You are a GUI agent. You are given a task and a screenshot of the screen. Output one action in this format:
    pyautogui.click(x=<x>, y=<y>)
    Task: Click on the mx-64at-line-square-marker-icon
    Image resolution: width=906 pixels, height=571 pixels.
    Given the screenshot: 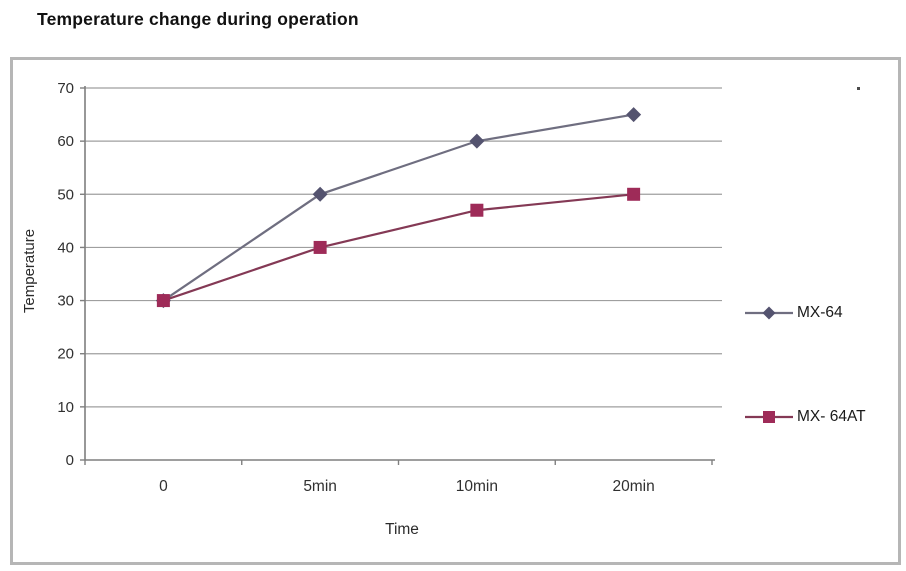 What is the action you would take?
    pyautogui.click(x=769, y=417)
    